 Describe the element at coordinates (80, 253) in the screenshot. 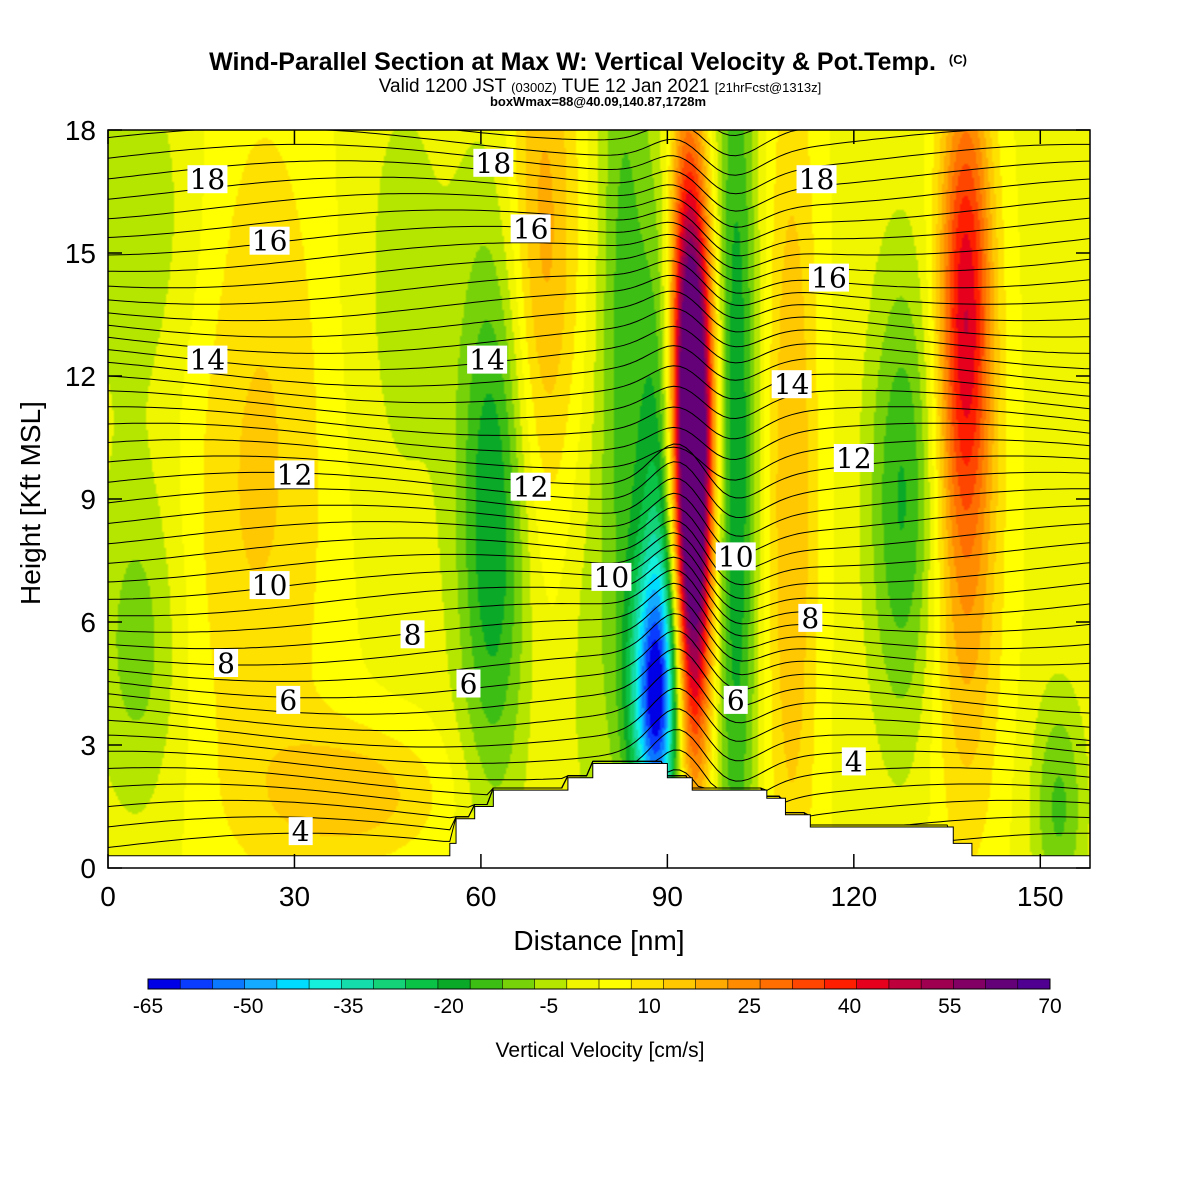

I see `y-tick-label: 15` at that location.